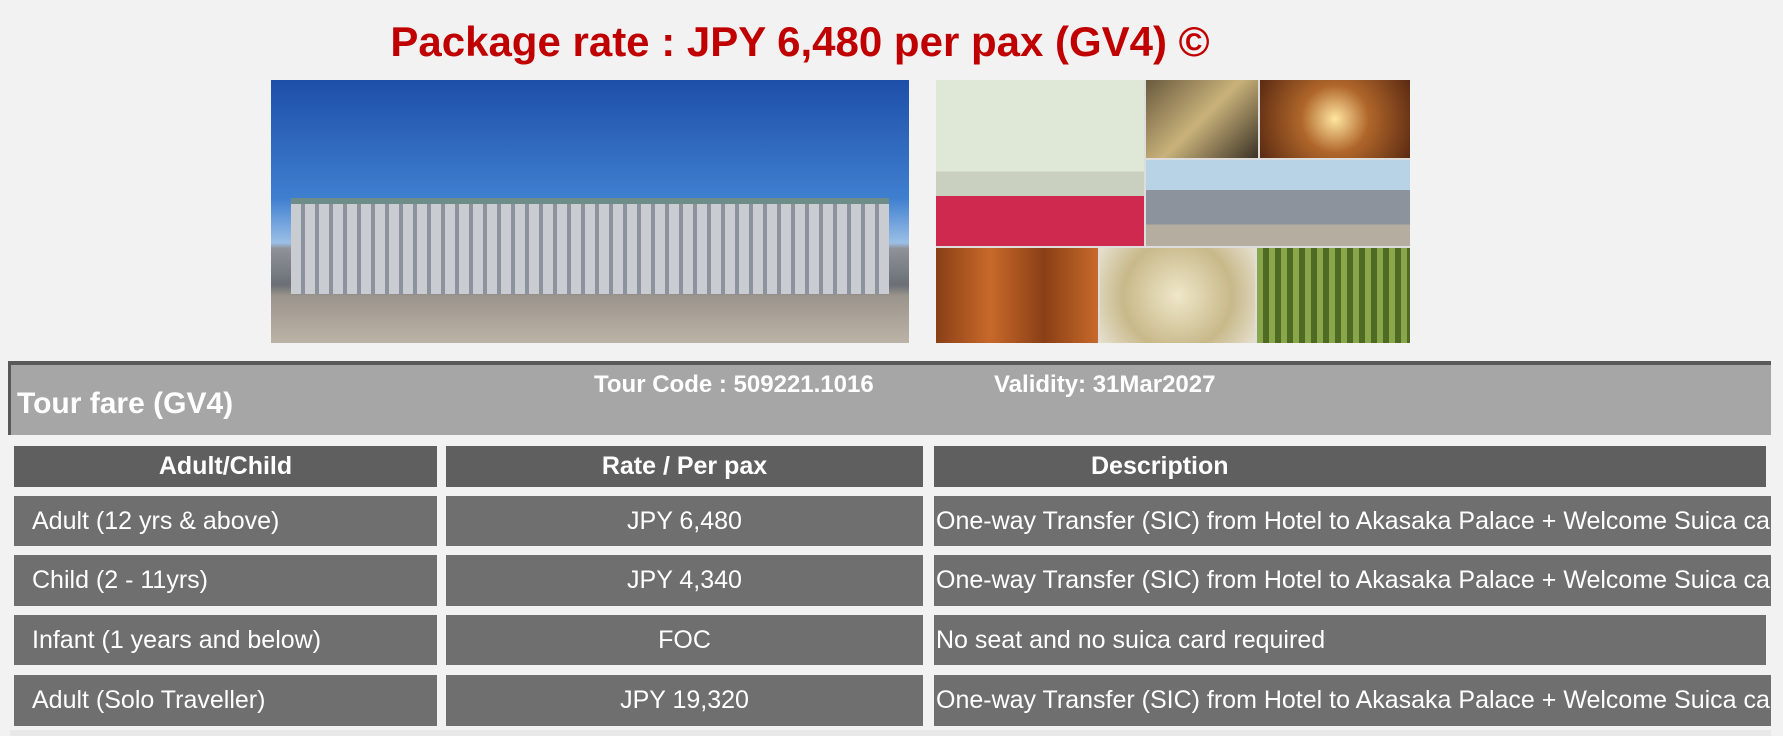 The image size is (1783, 736). Describe the element at coordinates (225, 580) in the screenshot. I see `row-category: Child (2 - 11yrs)` at that location.